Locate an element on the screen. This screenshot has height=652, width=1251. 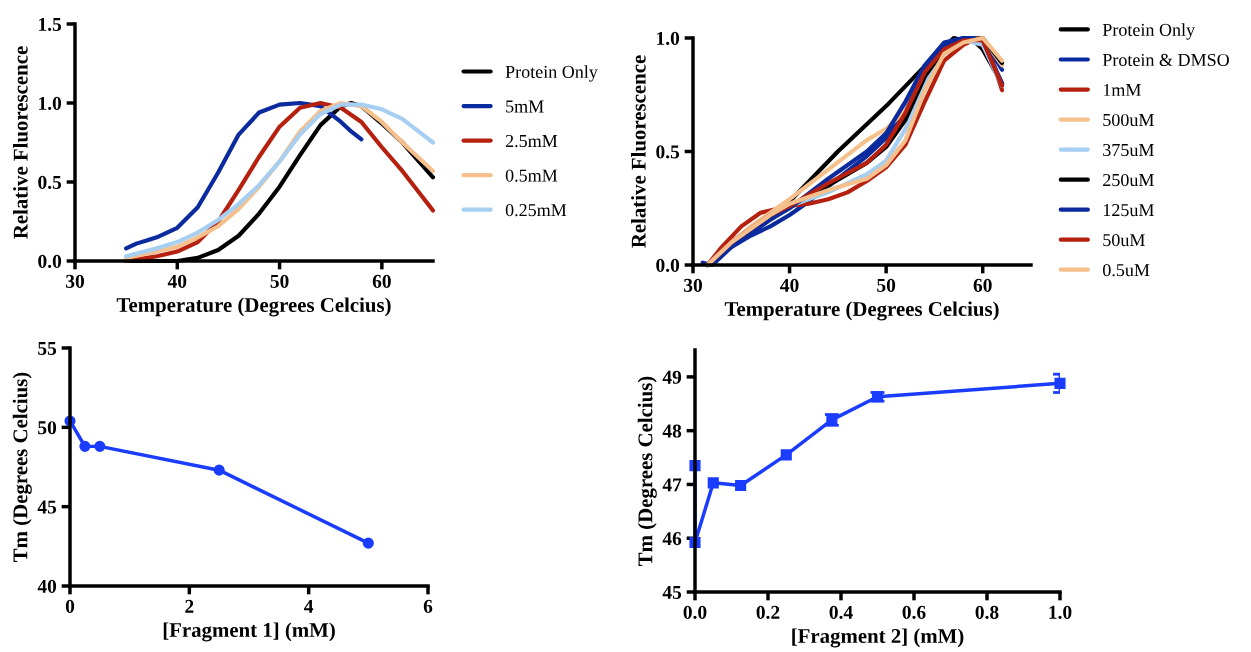
x-tick-label: 4 is located at coordinates (309, 606).